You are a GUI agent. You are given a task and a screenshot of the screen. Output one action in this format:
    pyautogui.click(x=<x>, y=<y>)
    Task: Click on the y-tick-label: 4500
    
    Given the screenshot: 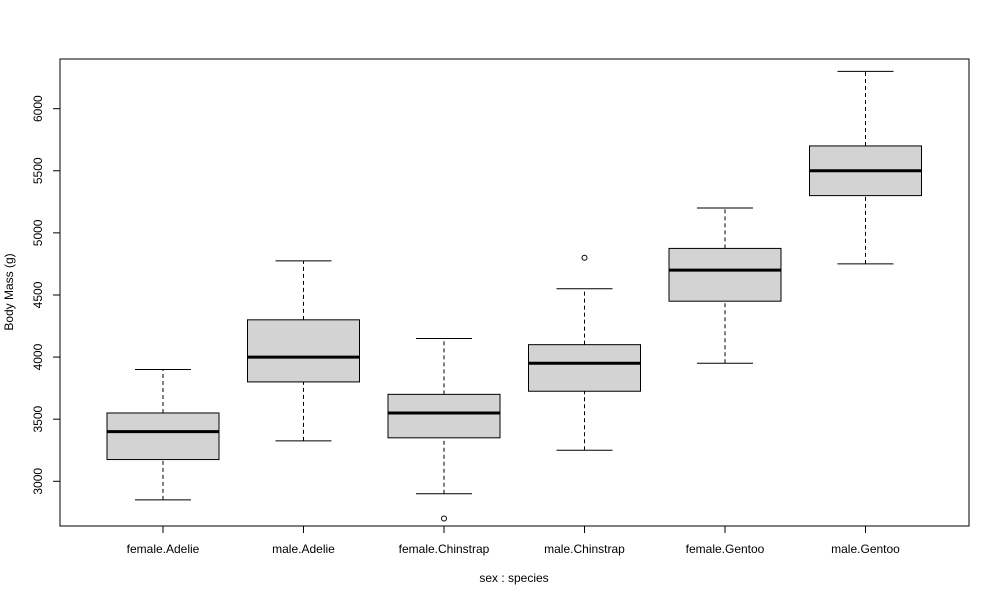 What is the action you would take?
    pyautogui.click(x=38, y=294)
    